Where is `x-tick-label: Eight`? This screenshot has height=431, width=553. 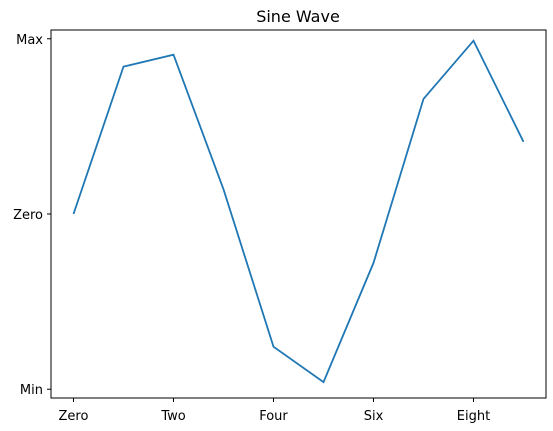 x-tick-label: Eight is located at coordinates (473, 416).